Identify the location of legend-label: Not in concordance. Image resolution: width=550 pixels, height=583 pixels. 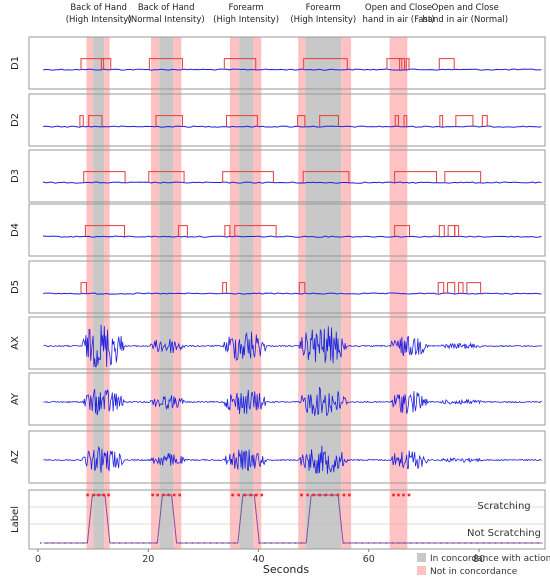
(474, 572).